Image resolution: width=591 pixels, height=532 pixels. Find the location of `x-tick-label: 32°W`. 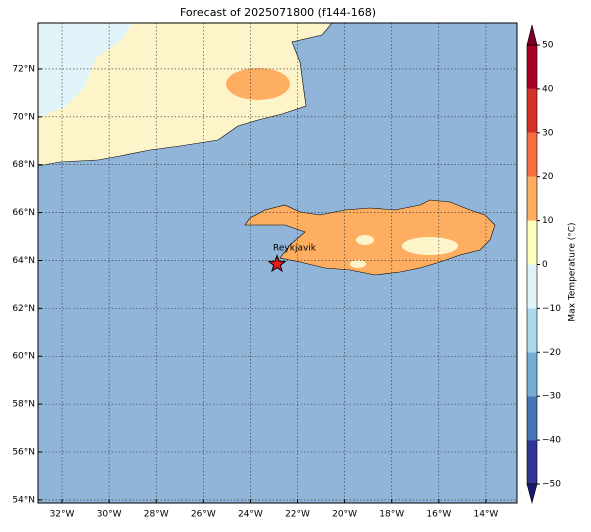

x-tick-label: 32°W is located at coordinates (62, 515).